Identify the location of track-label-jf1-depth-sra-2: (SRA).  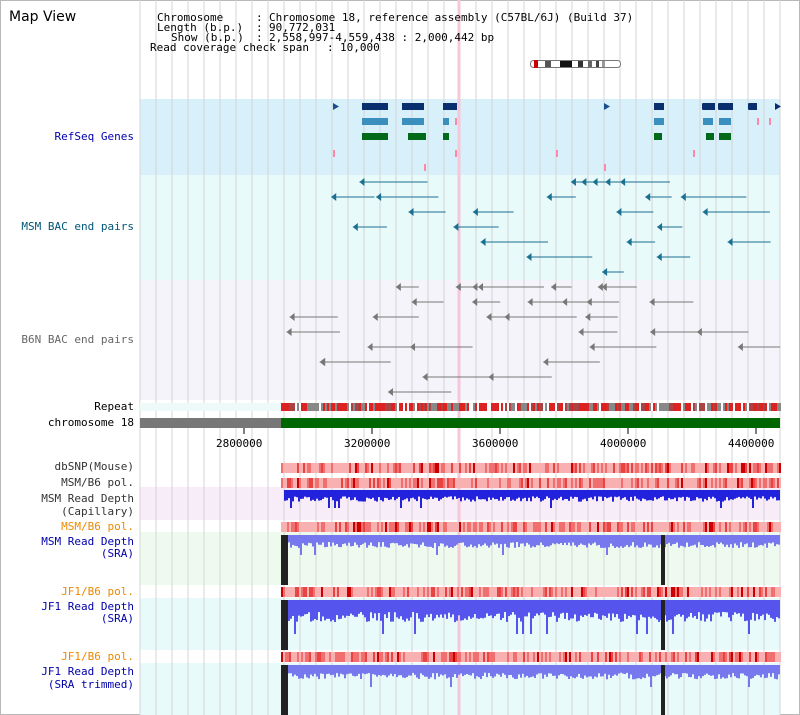
(117, 618).